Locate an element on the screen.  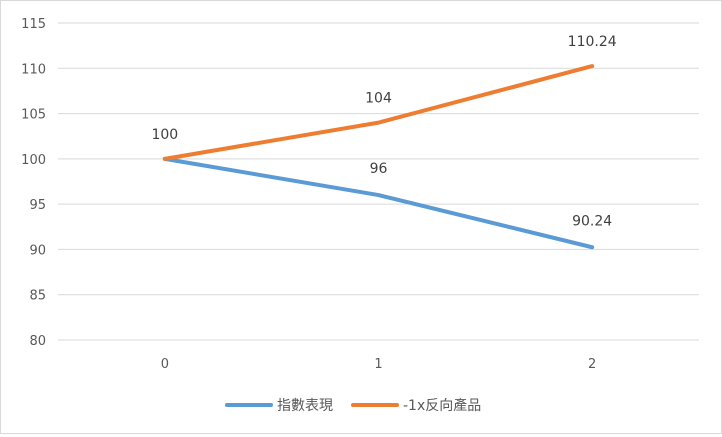
x-tick-1: 1 is located at coordinates (378, 364).